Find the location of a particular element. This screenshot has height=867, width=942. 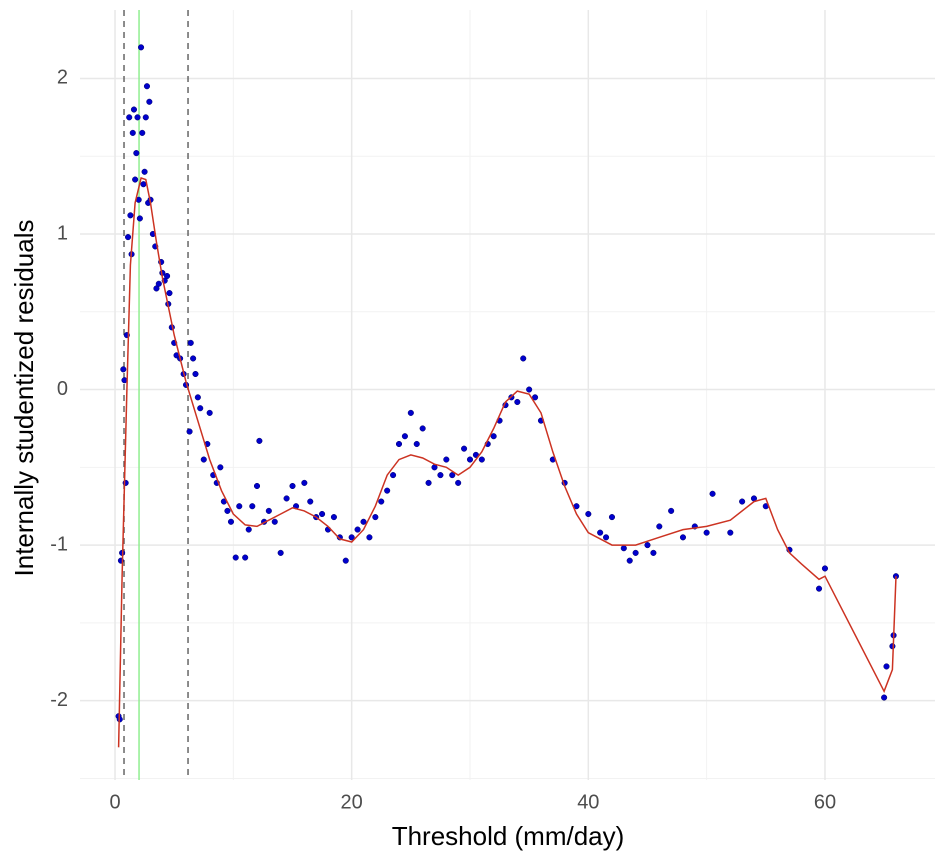

x-tick-label: 20 is located at coordinates (352, 802).